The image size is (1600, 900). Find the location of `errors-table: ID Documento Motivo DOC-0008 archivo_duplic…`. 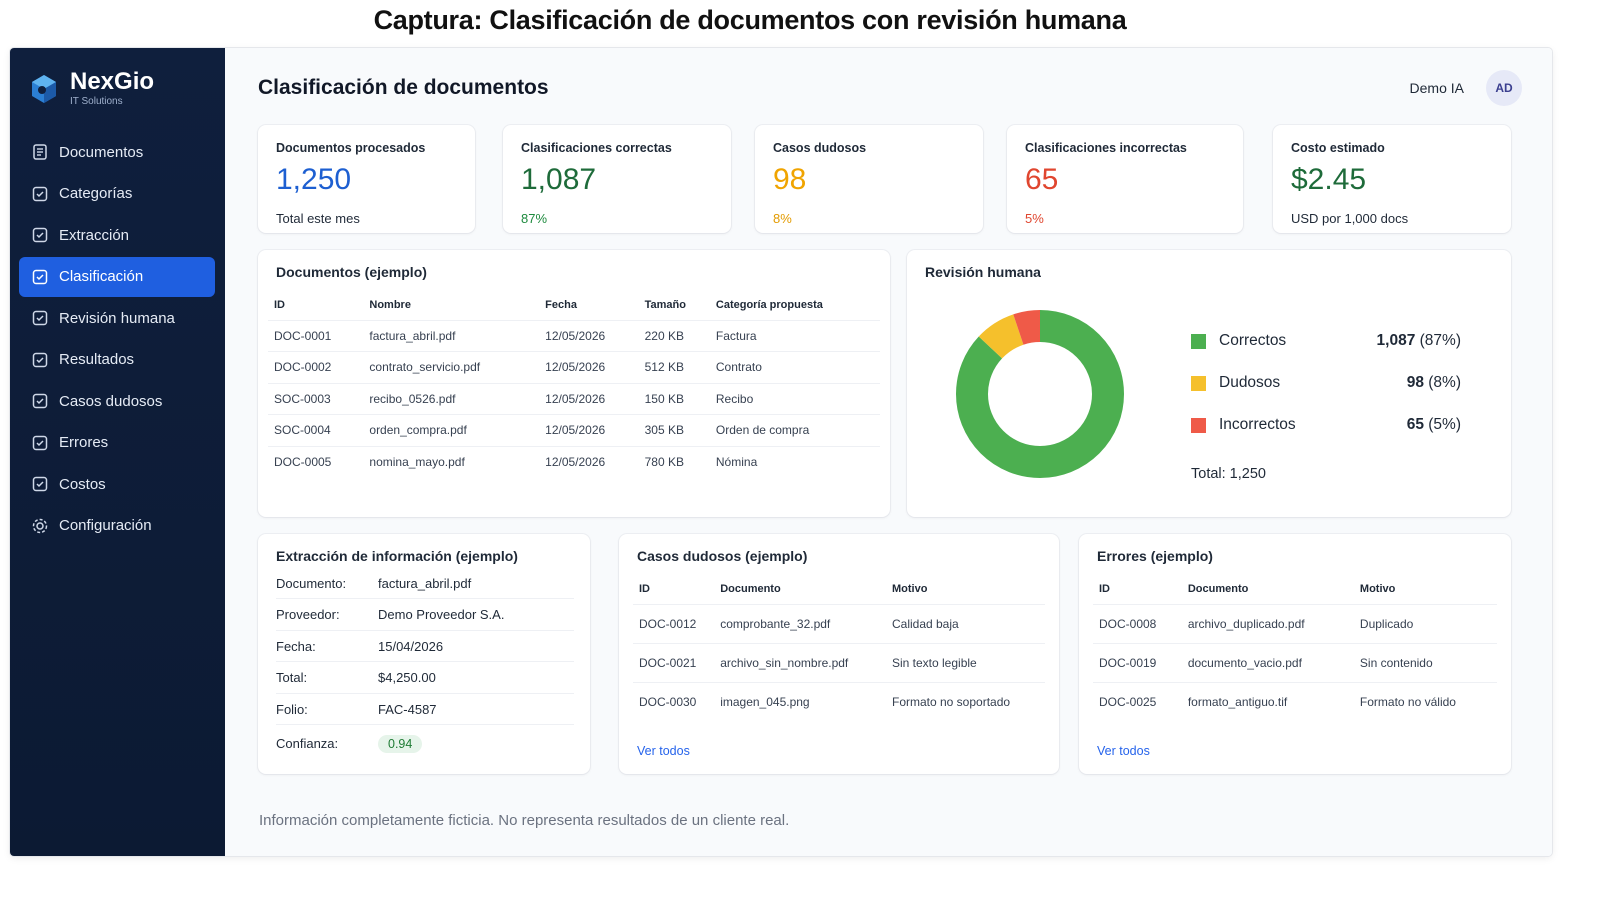

errors-table: ID Documento Motivo DOC-0008 archivo_duplic… is located at coordinates (1295, 647).